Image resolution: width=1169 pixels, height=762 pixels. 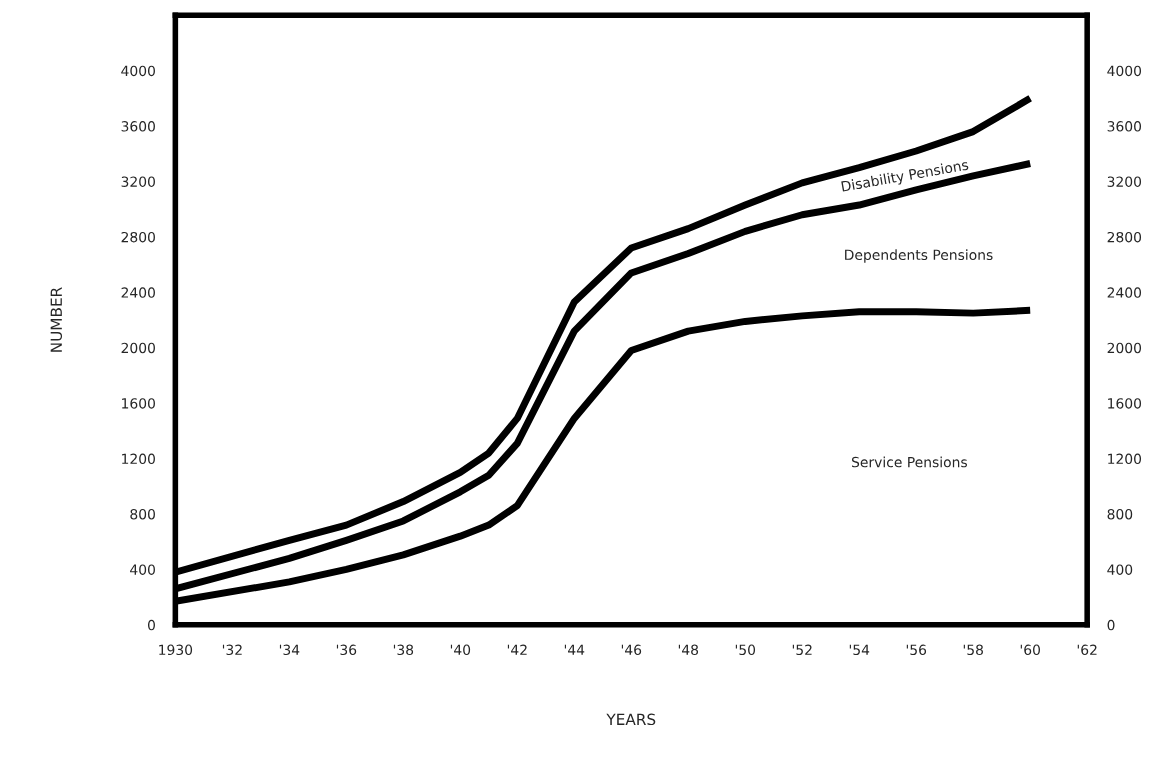 I want to click on x-tick-label: '60, so click(x=1030, y=650).